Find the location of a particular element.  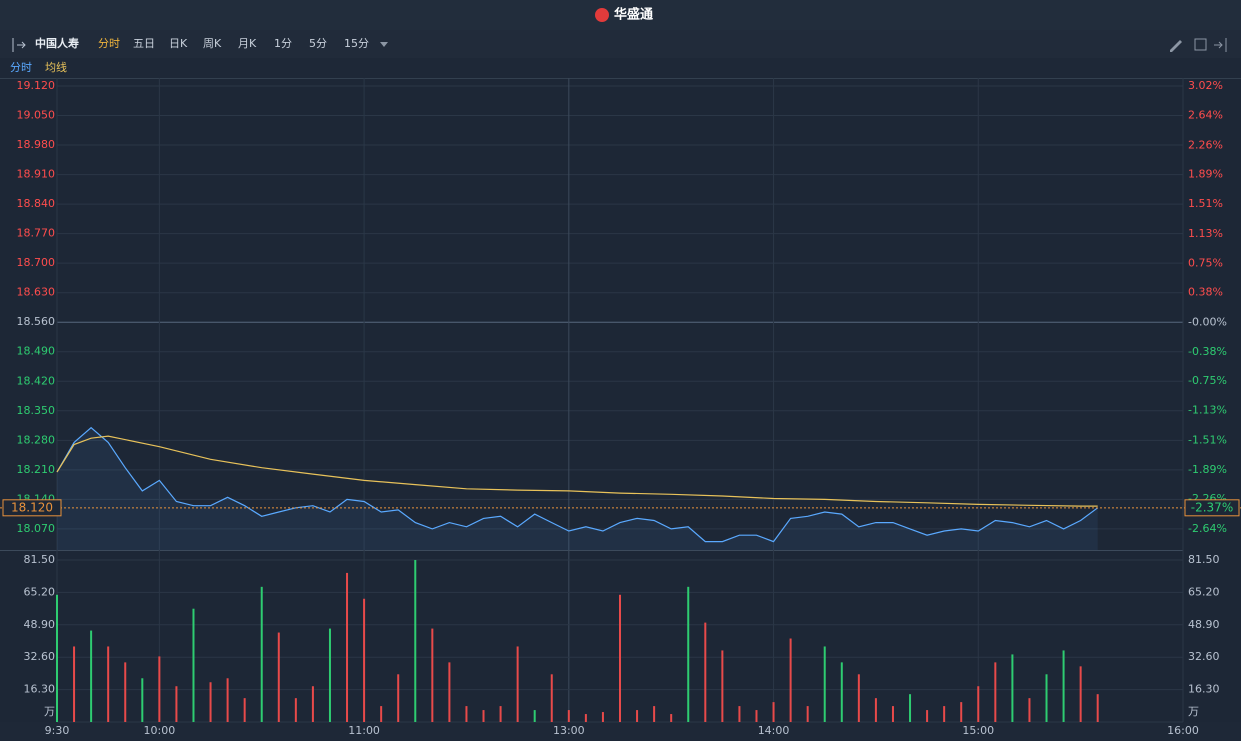

x-tick-label: 13:00 is located at coordinates (569, 730).